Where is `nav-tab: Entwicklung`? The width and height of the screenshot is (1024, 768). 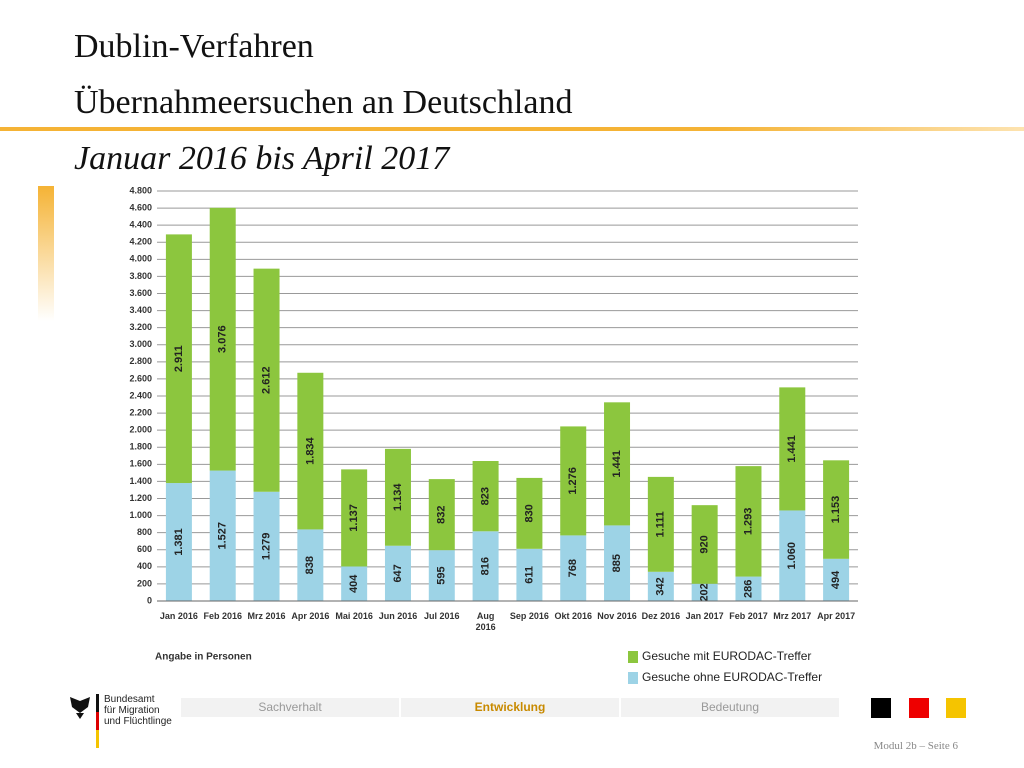 nav-tab: Entwicklung is located at coordinates (510, 707).